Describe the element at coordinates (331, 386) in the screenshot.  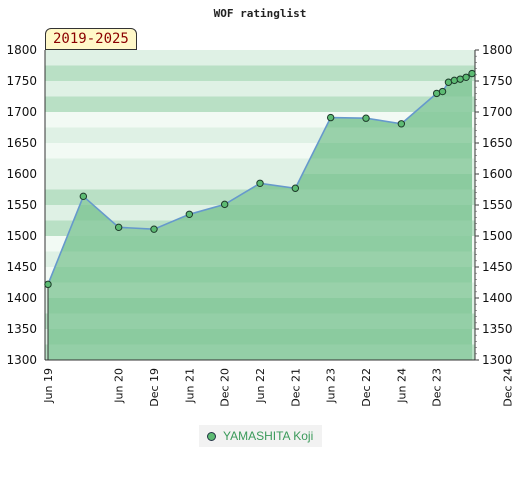
I see `x-tick-label: Jun 23` at that location.